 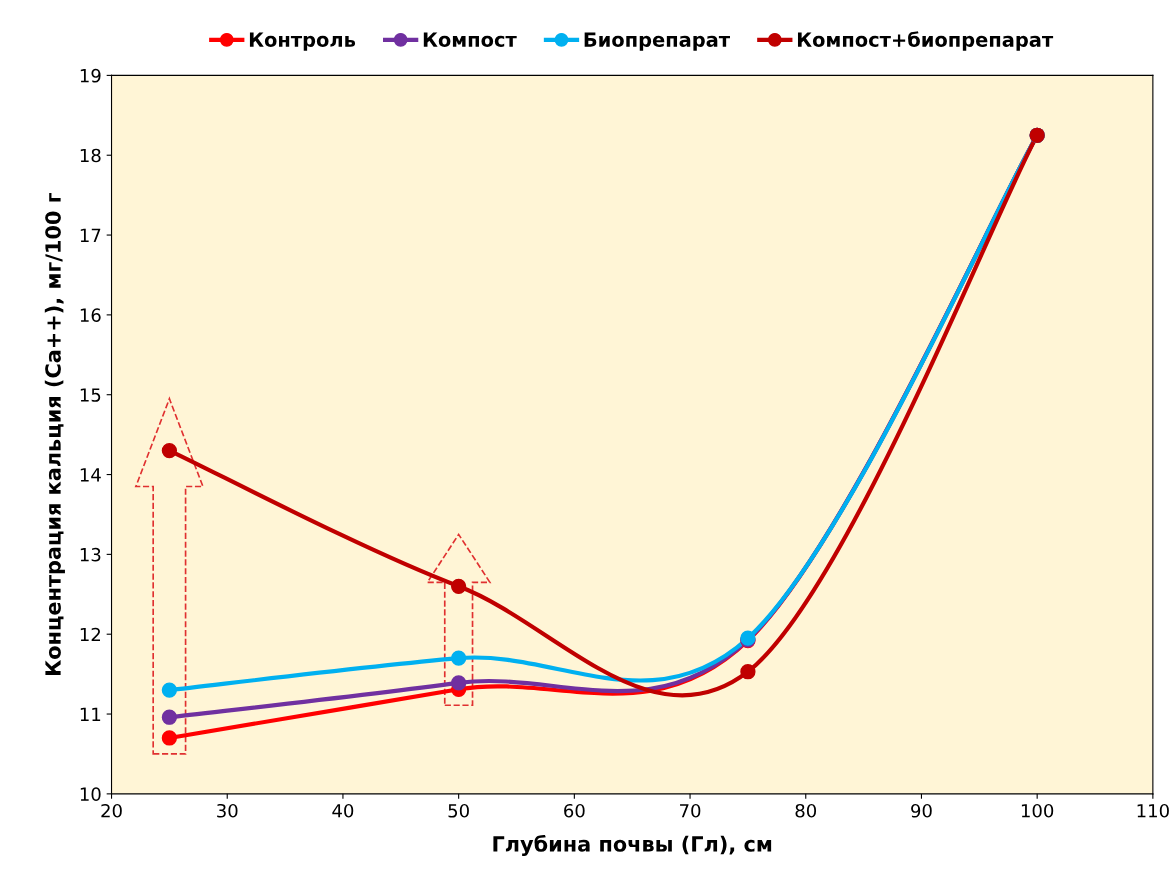 What do you see at coordinates (925, 41) in the screenshot?
I see `legend-label: Компост+биопрепарат` at bounding box center [925, 41].